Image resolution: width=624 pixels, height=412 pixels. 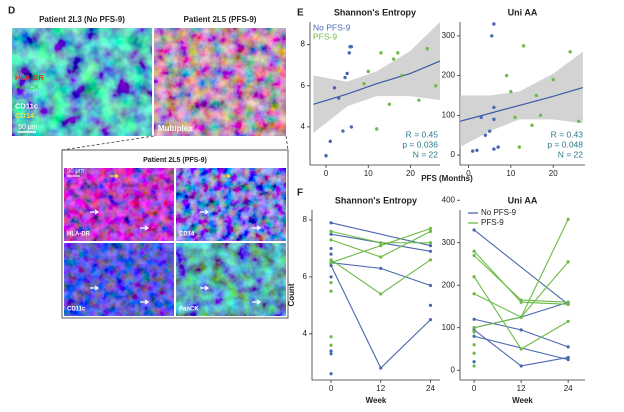 What do you see at coordinates (175, 128) in the screenshot?
I see `image-label: Multiplex` at bounding box center [175, 128].